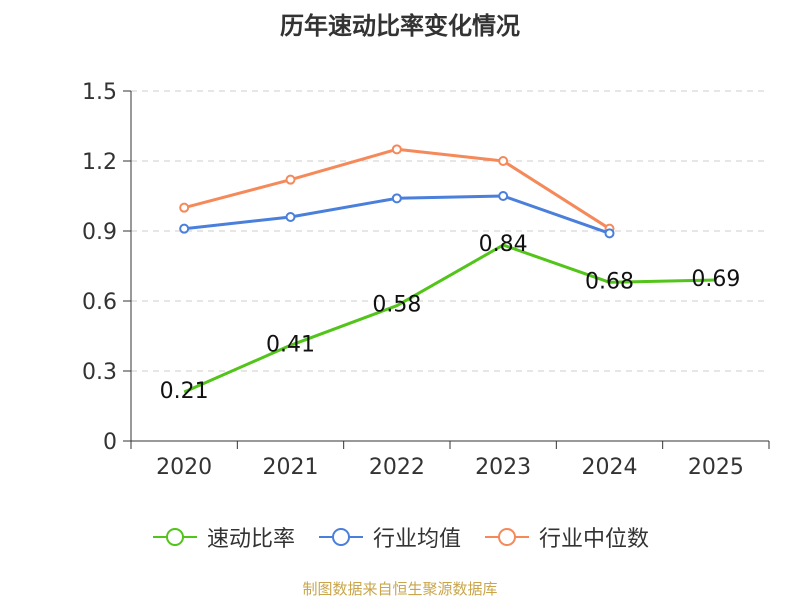 The height and width of the screenshot is (600, 800). I want to click on y-tick-label: 0.9, so click(99, 232).